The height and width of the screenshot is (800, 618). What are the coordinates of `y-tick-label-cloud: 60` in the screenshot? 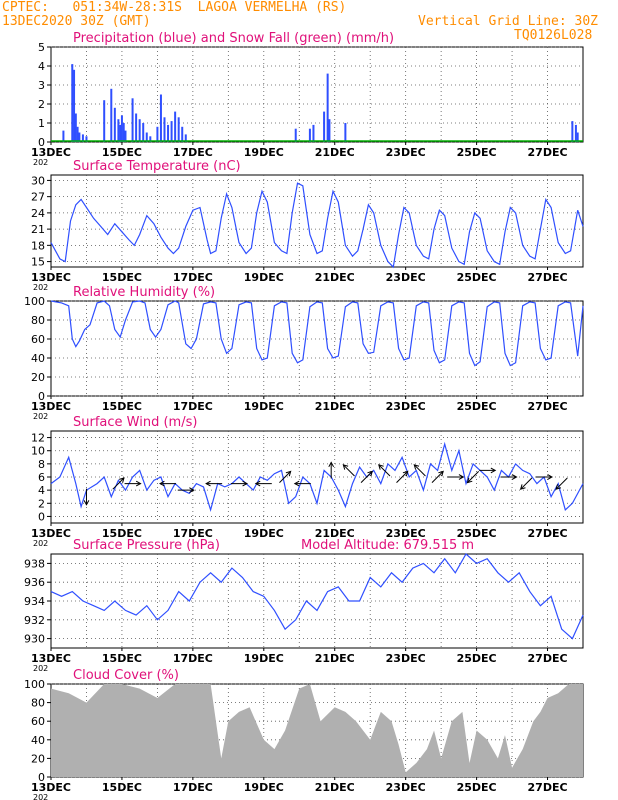 It's located at (38, 721).